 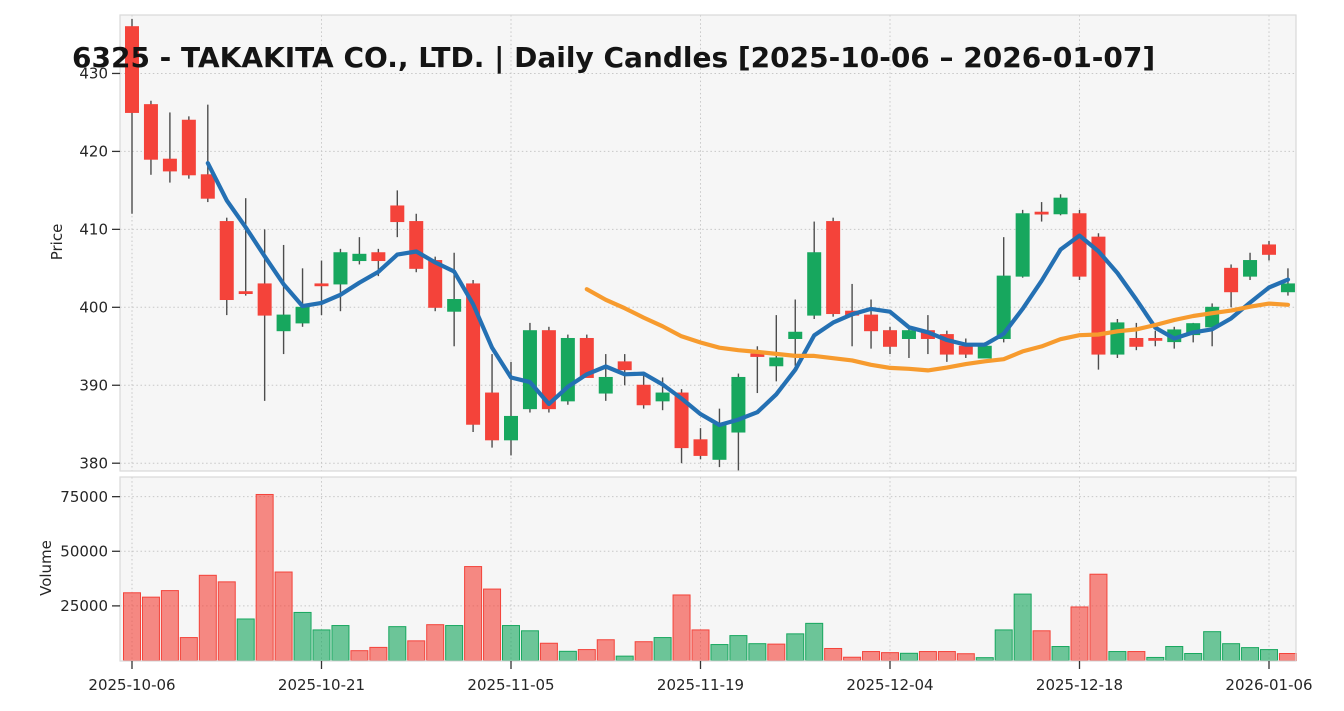 What do you see at coordinates (321, 685) in the screenshot?
I see `date-tick-label: 2025-10-21` at bounding box center [321, 685].